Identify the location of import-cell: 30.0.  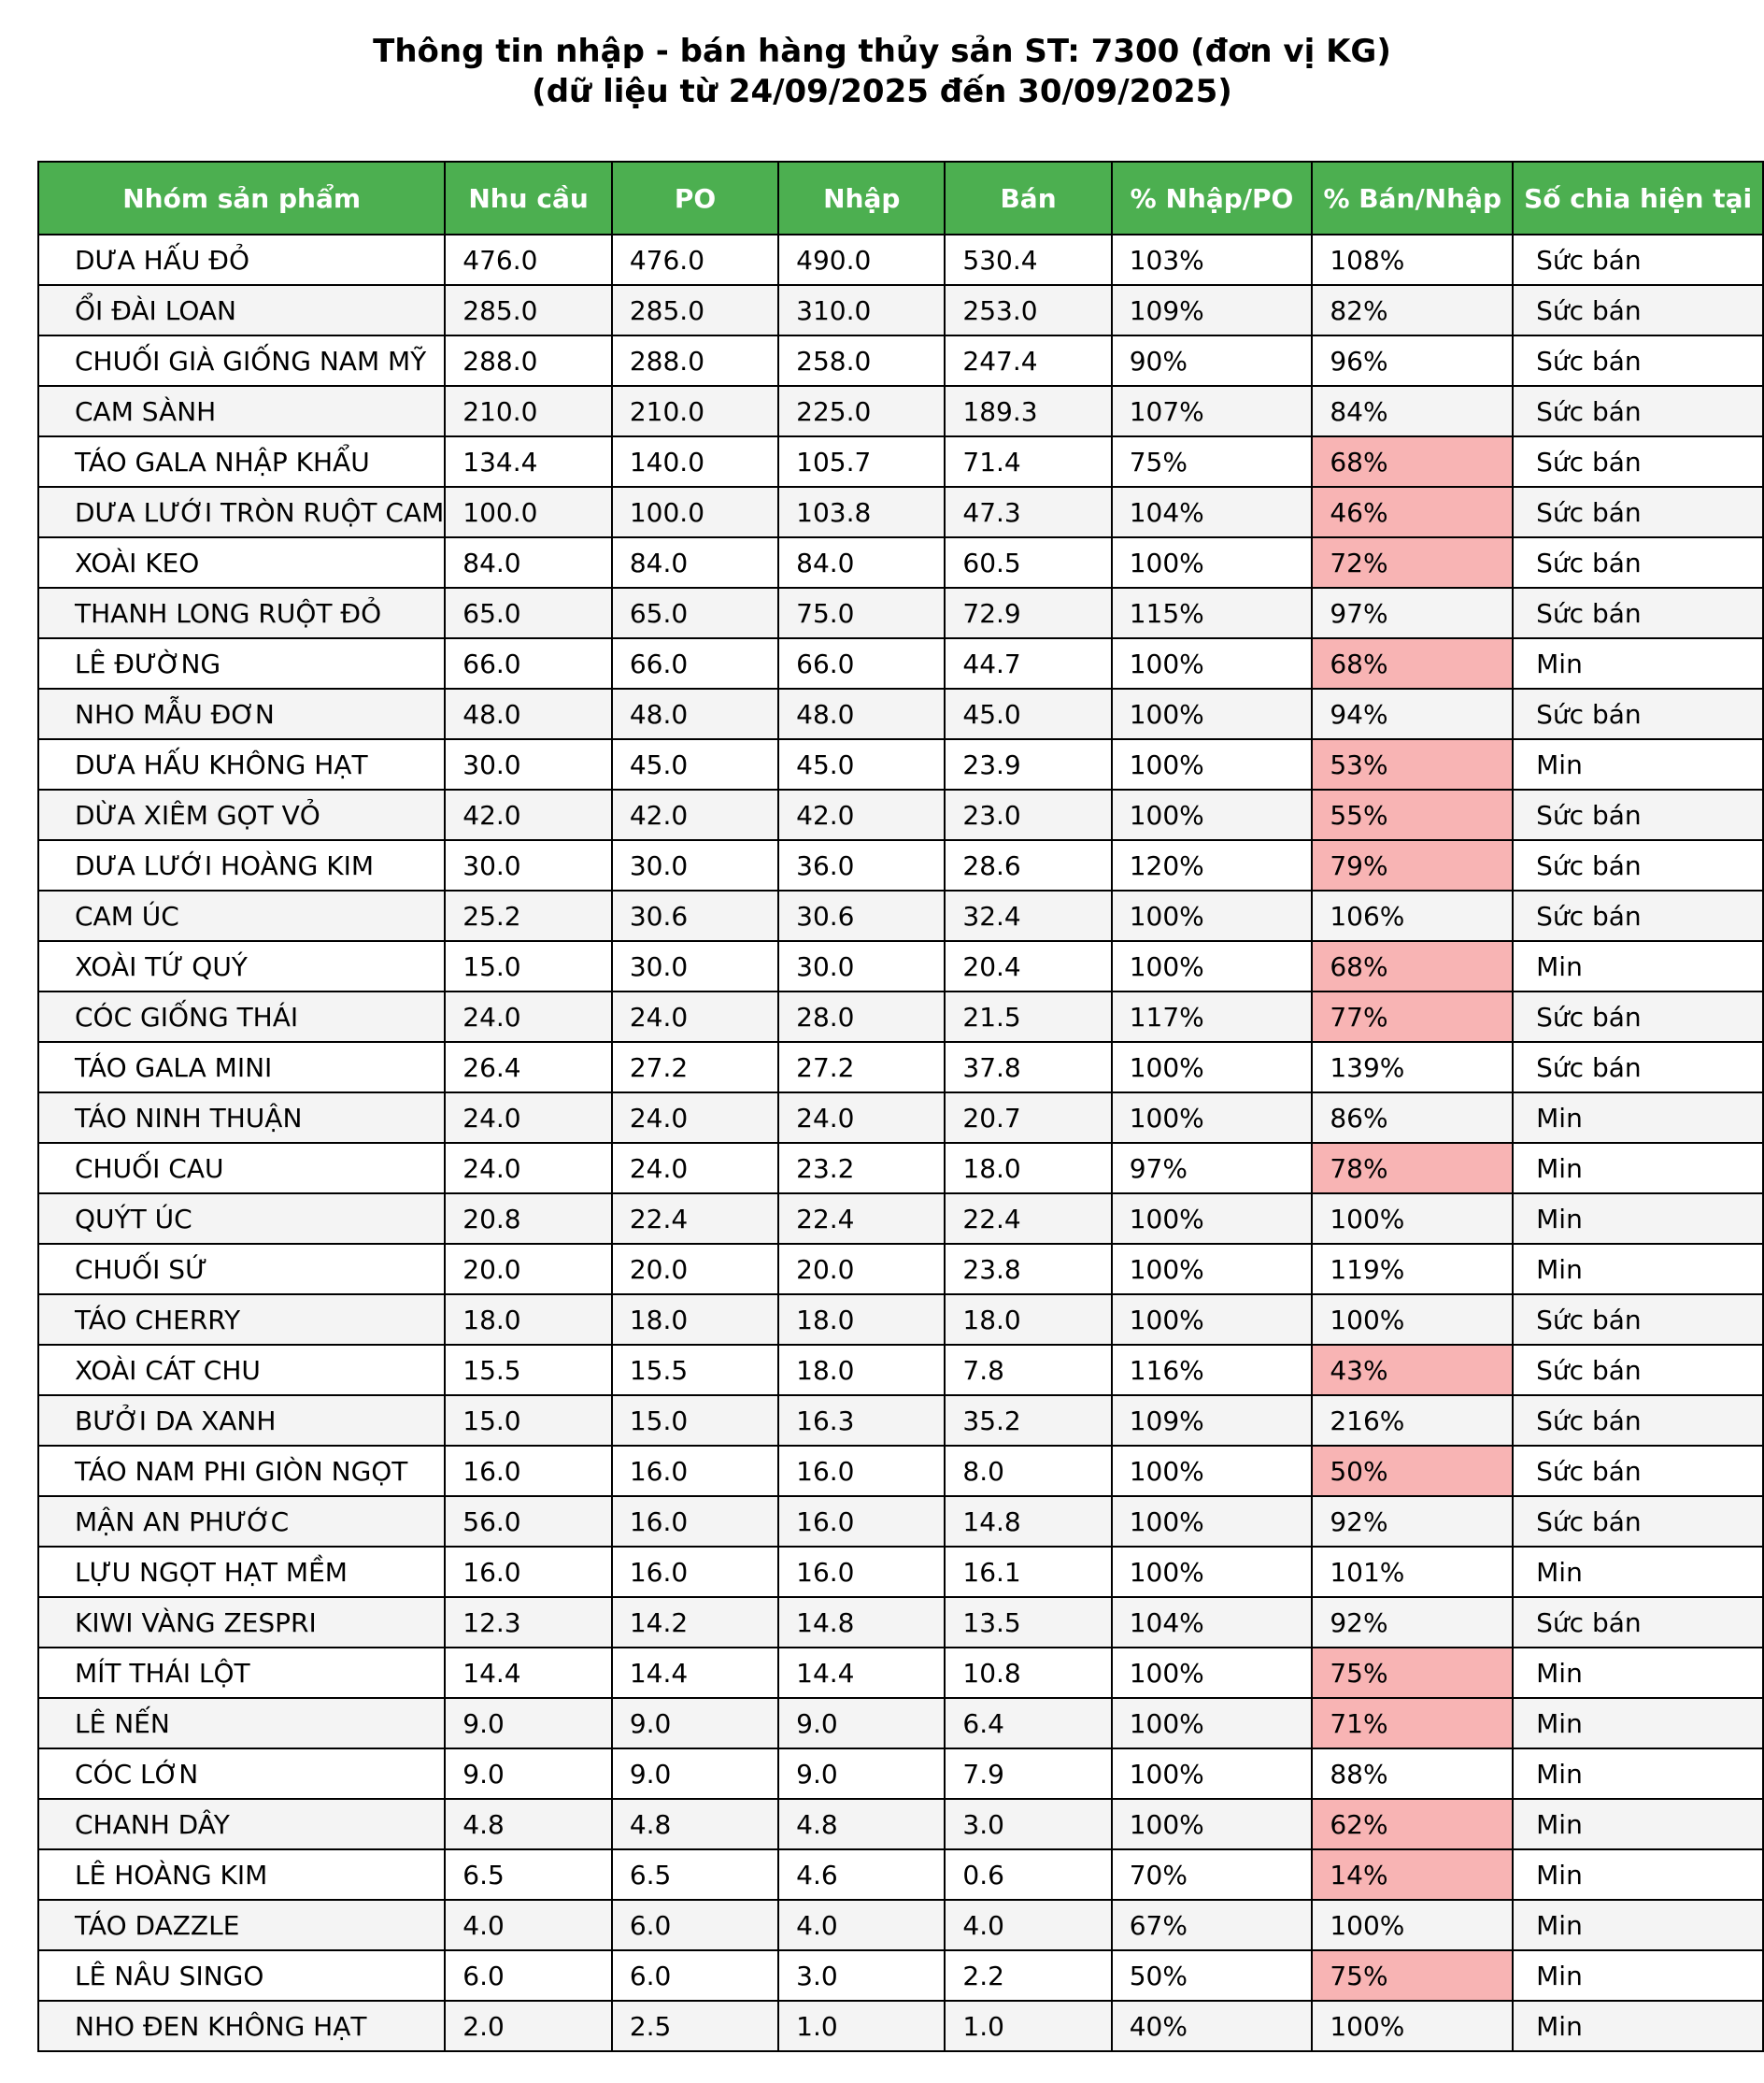
(861, 966).